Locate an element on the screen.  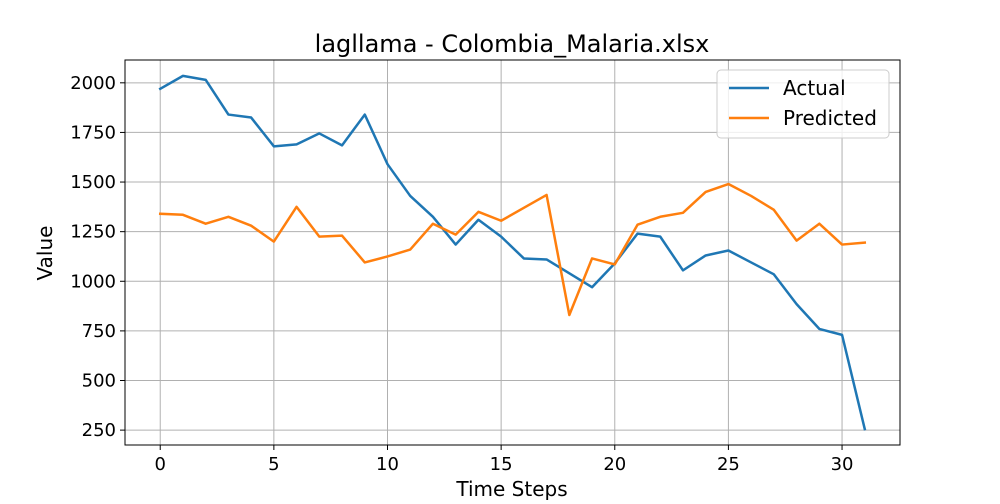
y-tick-label: 1500 is located at coordinates (93, 182).